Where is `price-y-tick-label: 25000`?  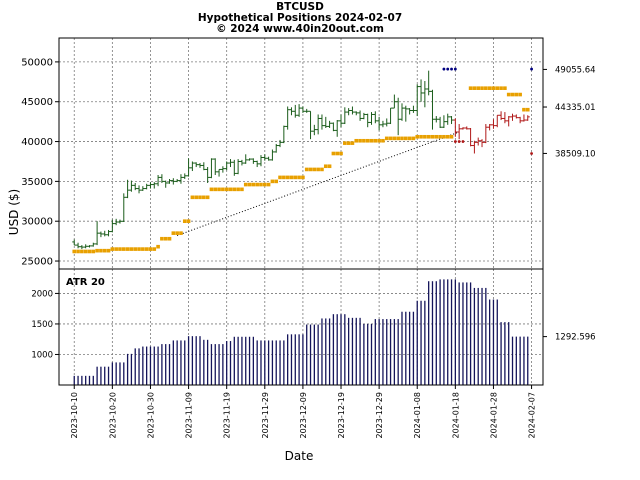 price-y-tick-label: 25000 is located at coordinates (37, 262).